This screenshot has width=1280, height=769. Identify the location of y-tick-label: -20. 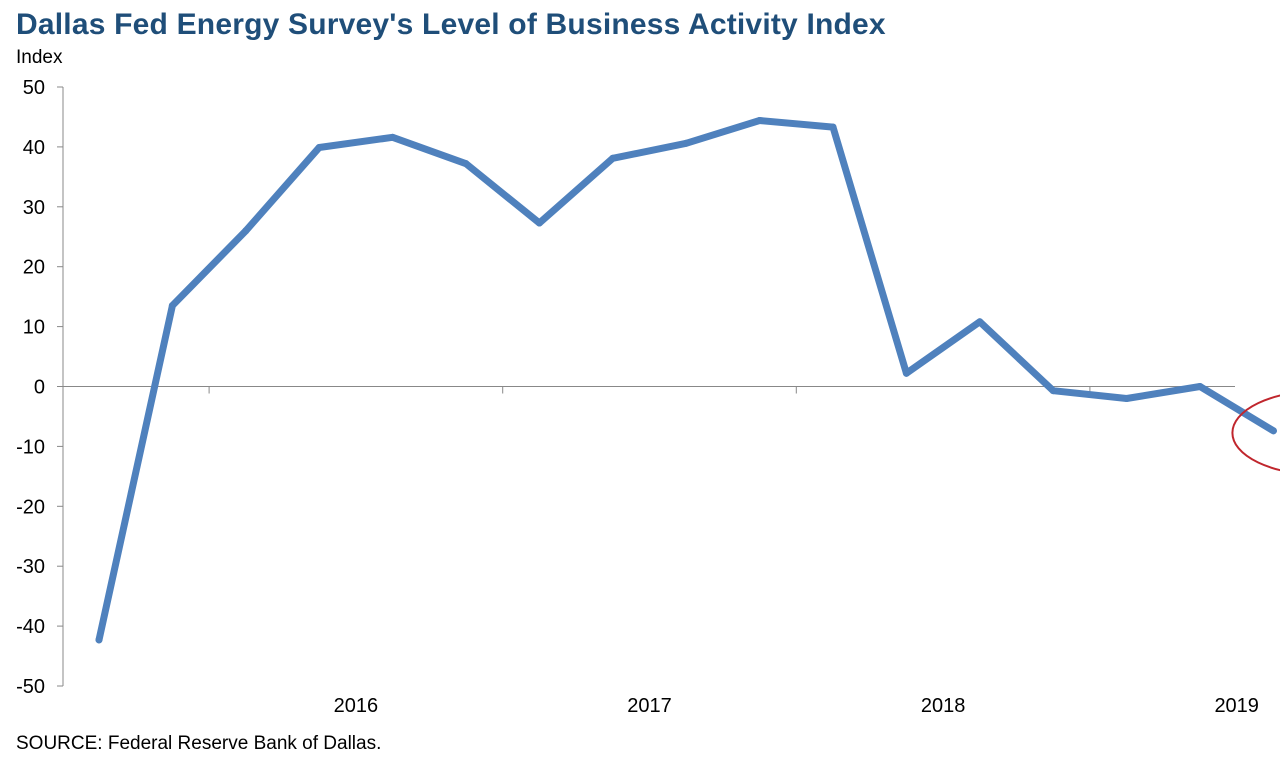
(30, 507).